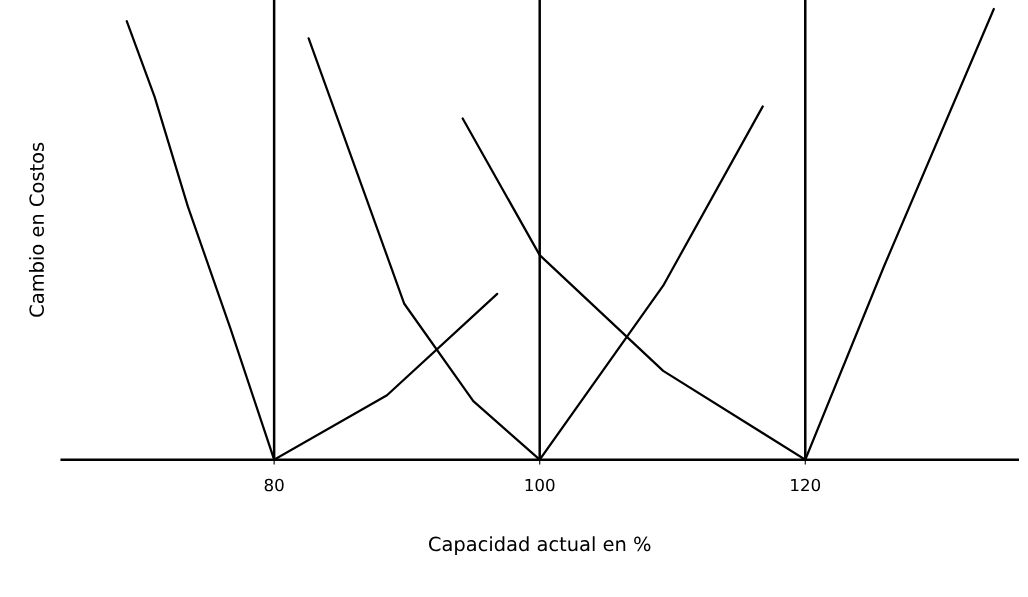 Image resolution: width=1028 pixels, height=597 pixels. I want to click on y-axis-title: Cambio en Costos, so click(36, 229).